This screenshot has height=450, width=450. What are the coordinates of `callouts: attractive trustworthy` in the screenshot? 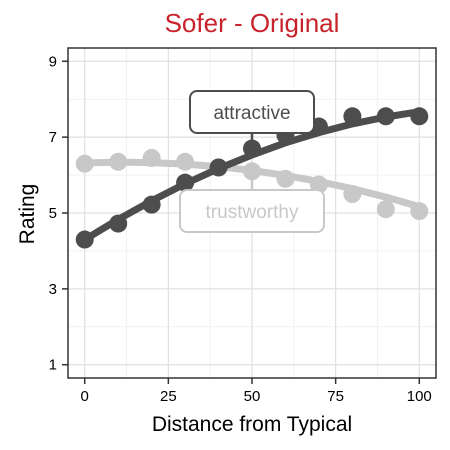 It's located at (252, 161).